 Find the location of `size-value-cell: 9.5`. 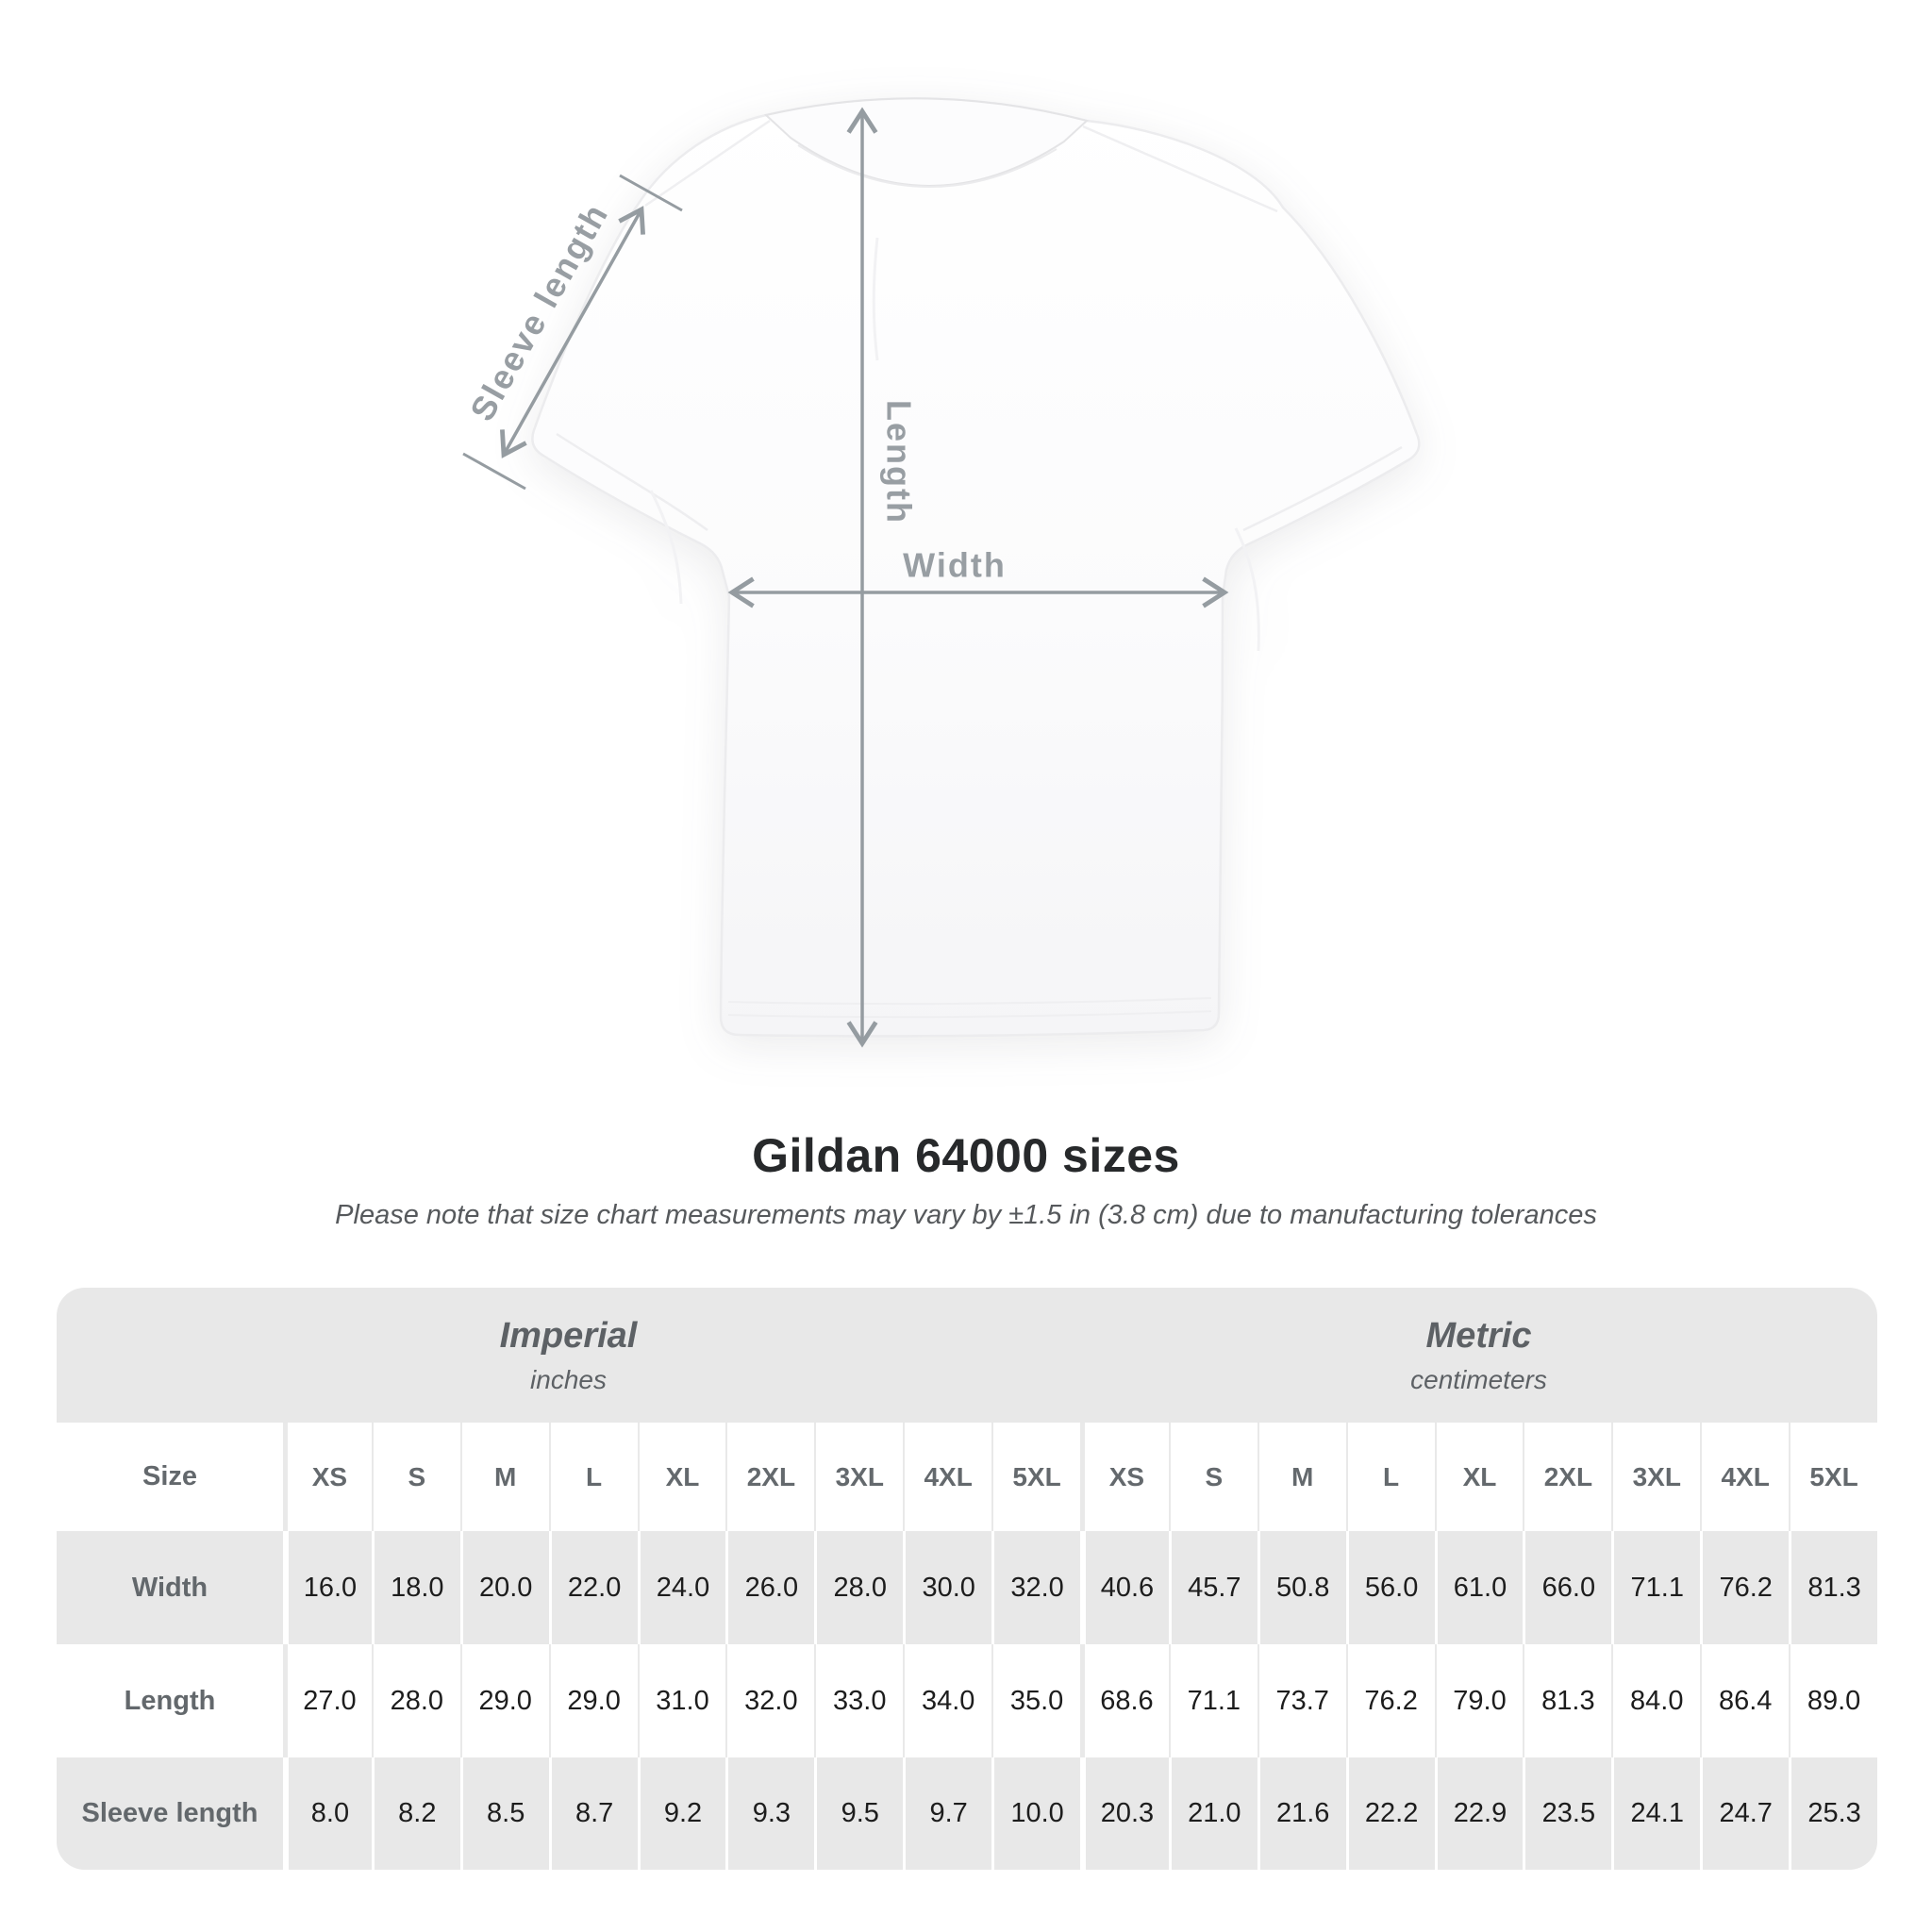

size-value-cell: 9.5 is located at coordinates (859, 1814).